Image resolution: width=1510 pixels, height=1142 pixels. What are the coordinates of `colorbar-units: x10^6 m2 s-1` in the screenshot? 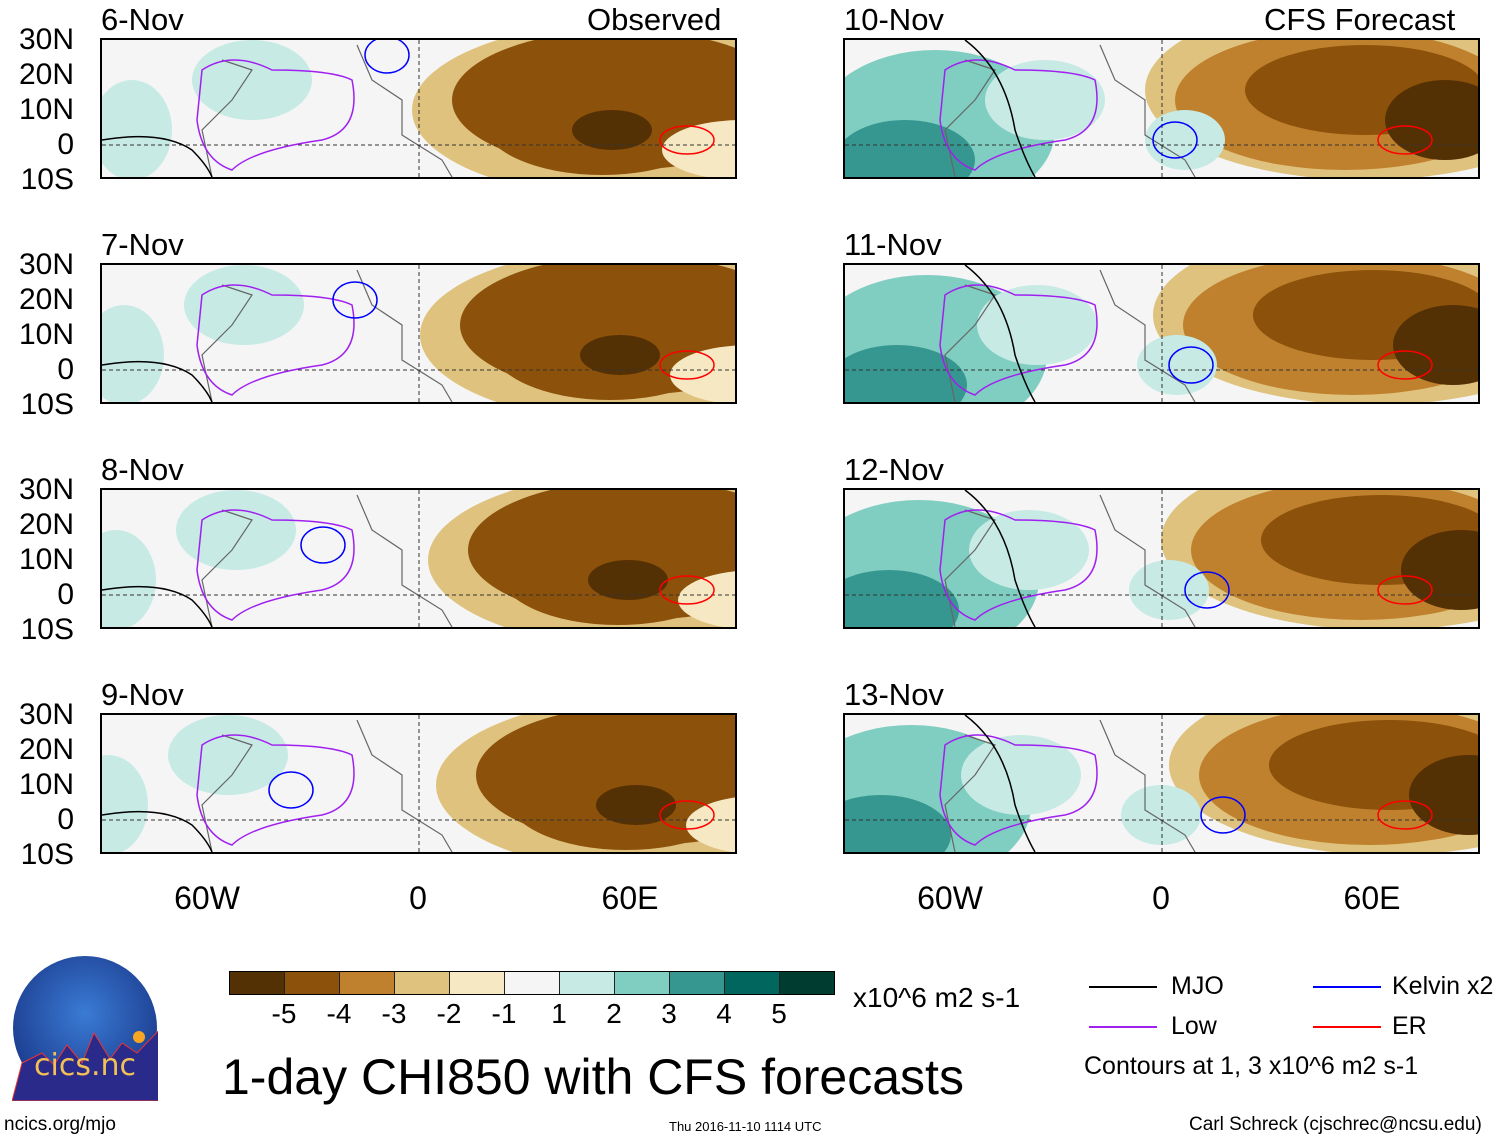 It's located at (937, 997).